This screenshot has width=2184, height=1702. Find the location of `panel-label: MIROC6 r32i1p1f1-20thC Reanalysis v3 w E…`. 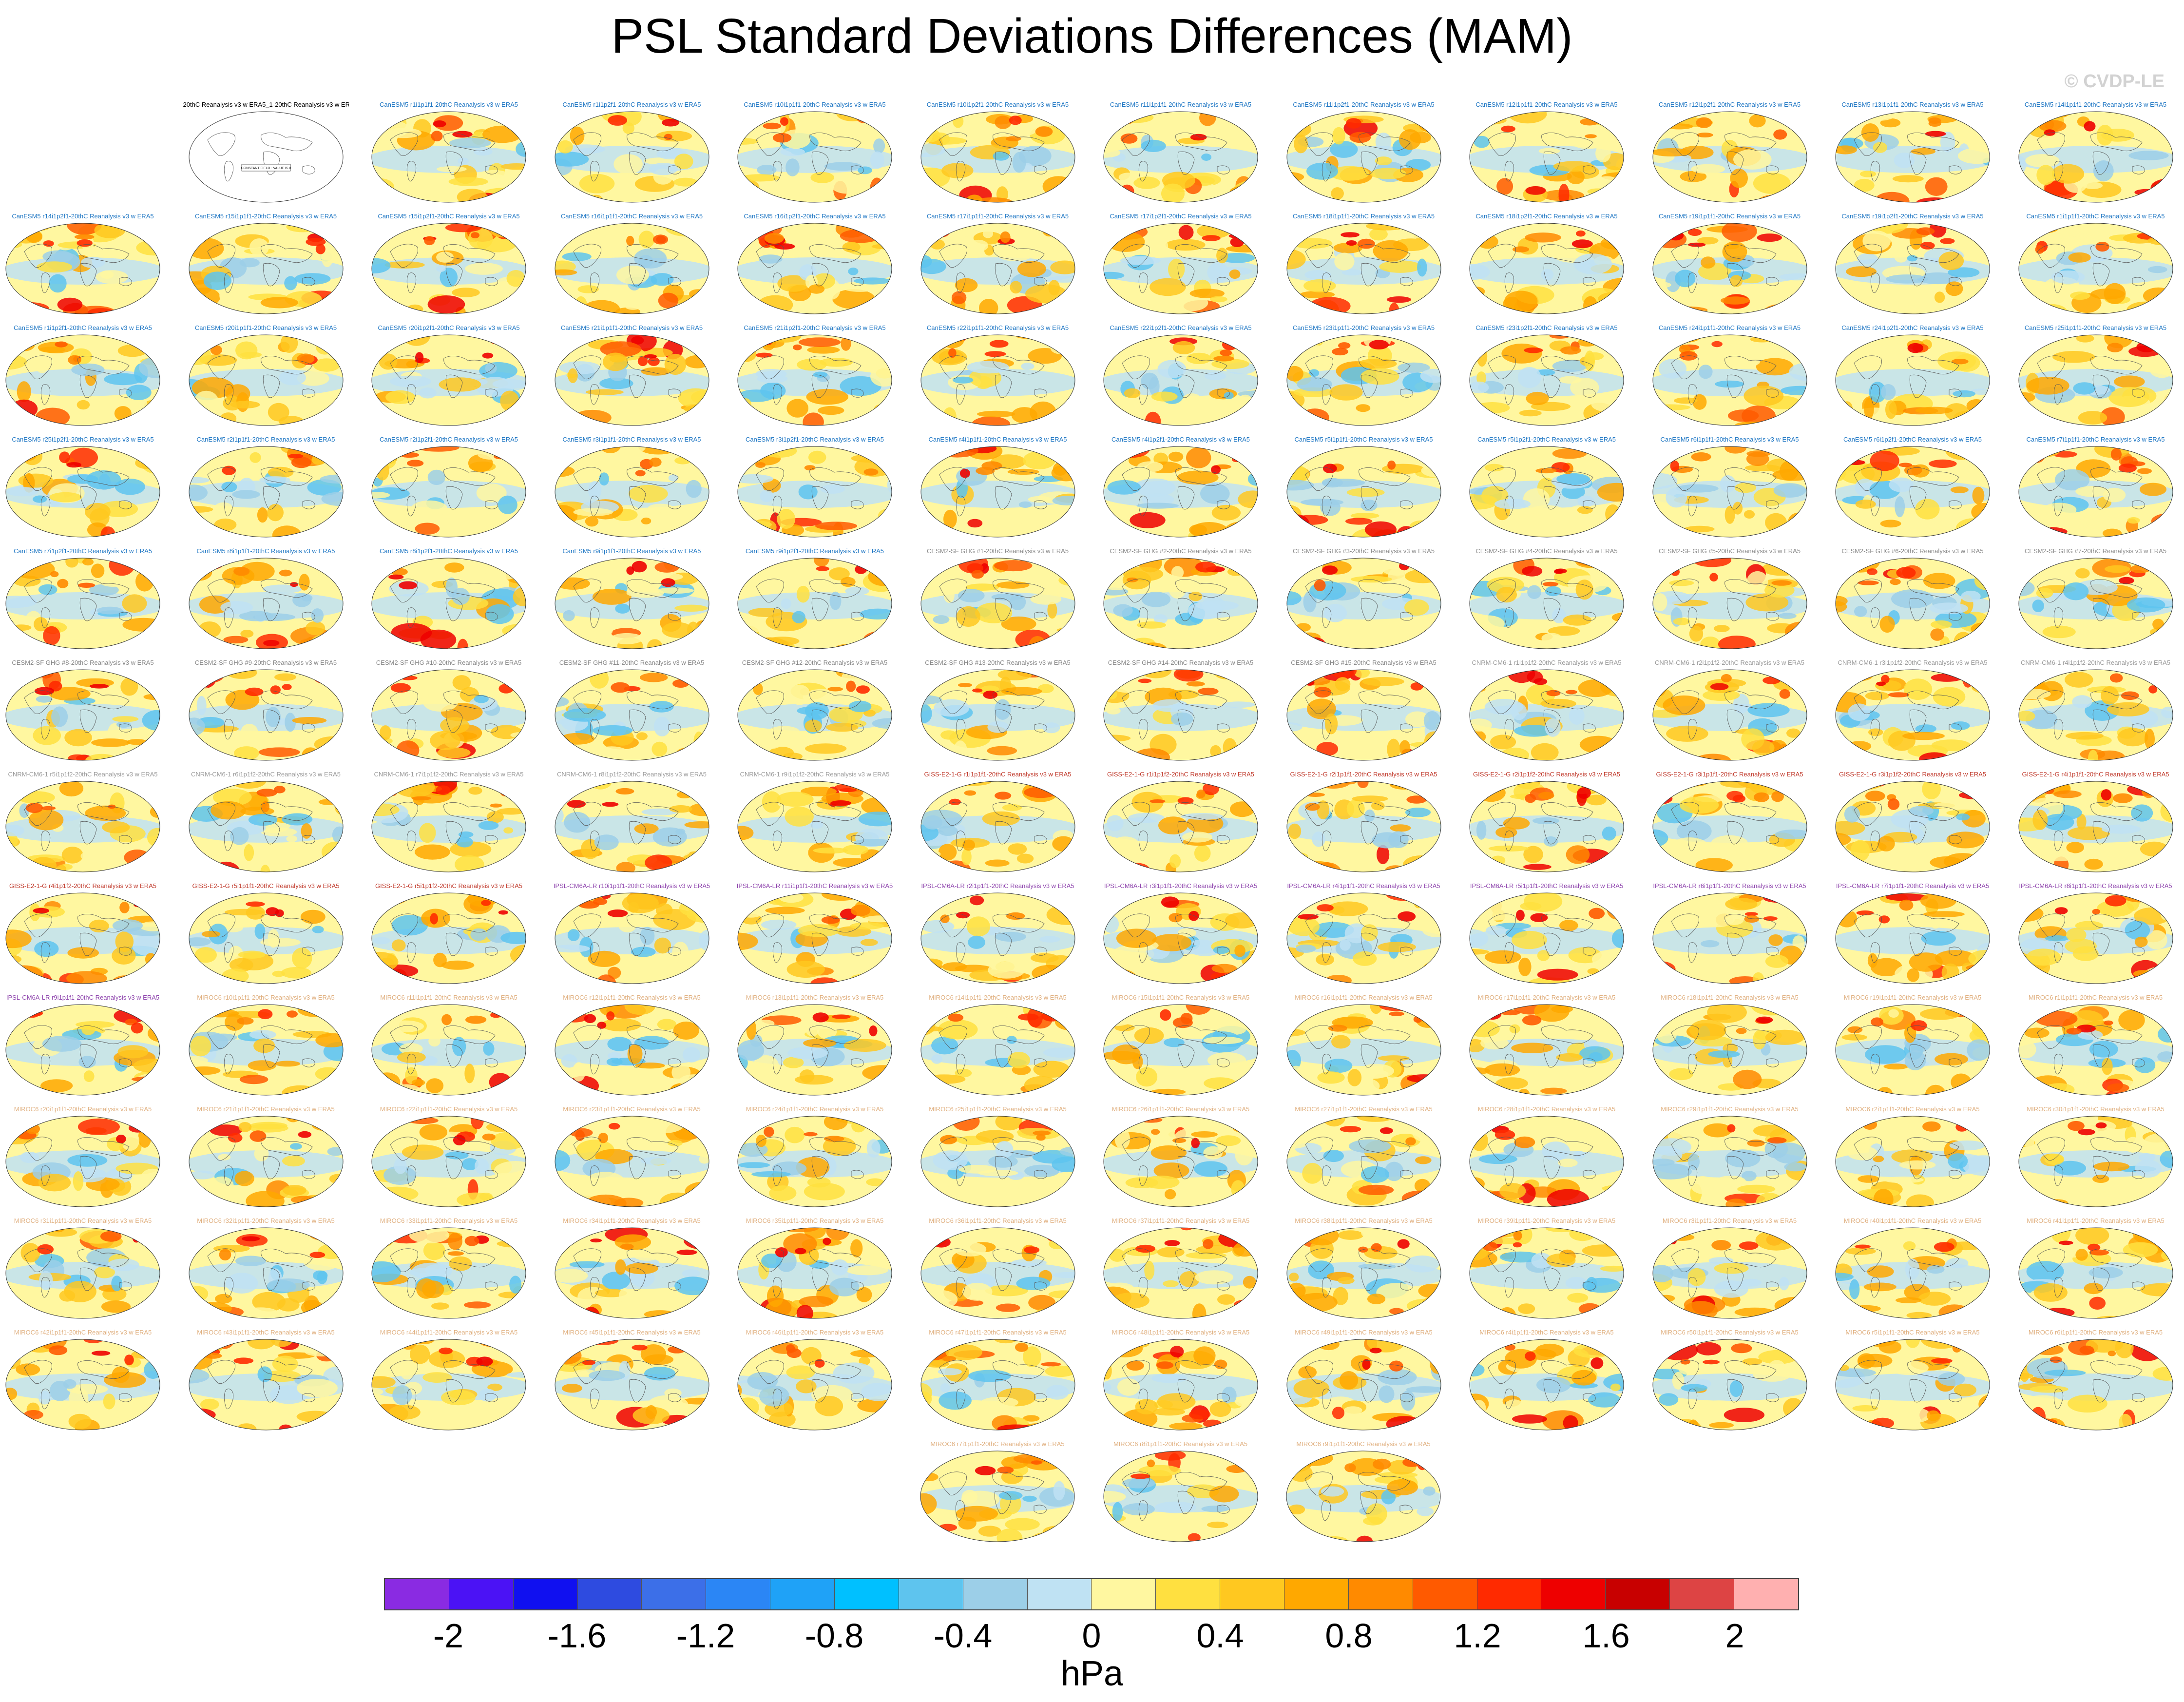

panel-label: MIROC6 r32i1p1f1-20thC Reanalysis v3 w E… is located at coordinates (266, 1221).